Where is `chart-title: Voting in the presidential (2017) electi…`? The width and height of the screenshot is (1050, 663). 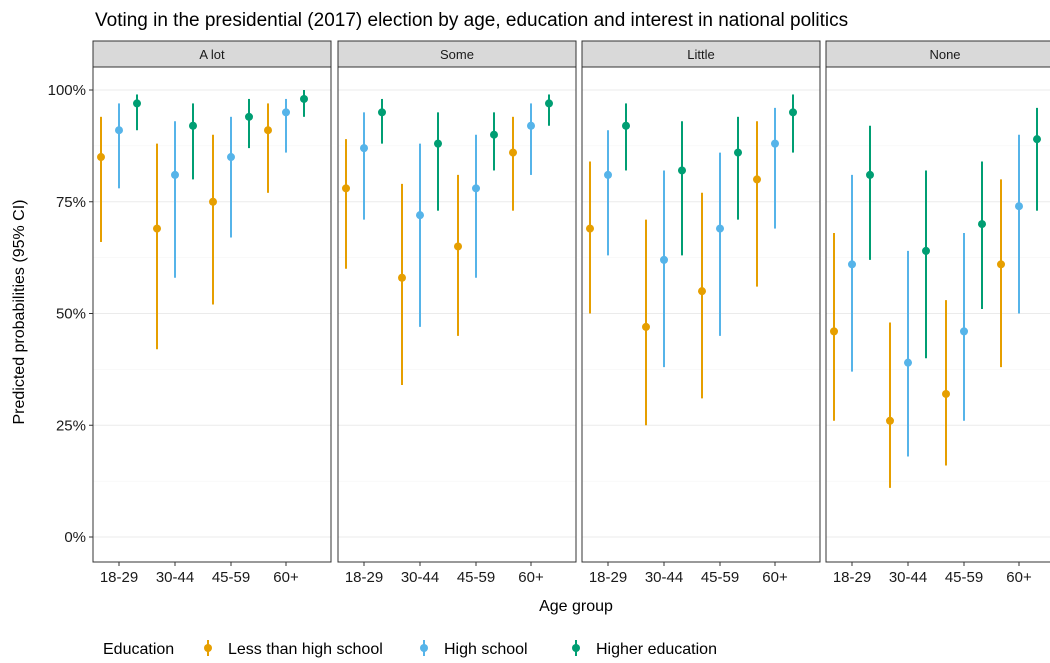
chart-title: Voting in the presidential (2017) electi… is located at coordinates (471, 20).